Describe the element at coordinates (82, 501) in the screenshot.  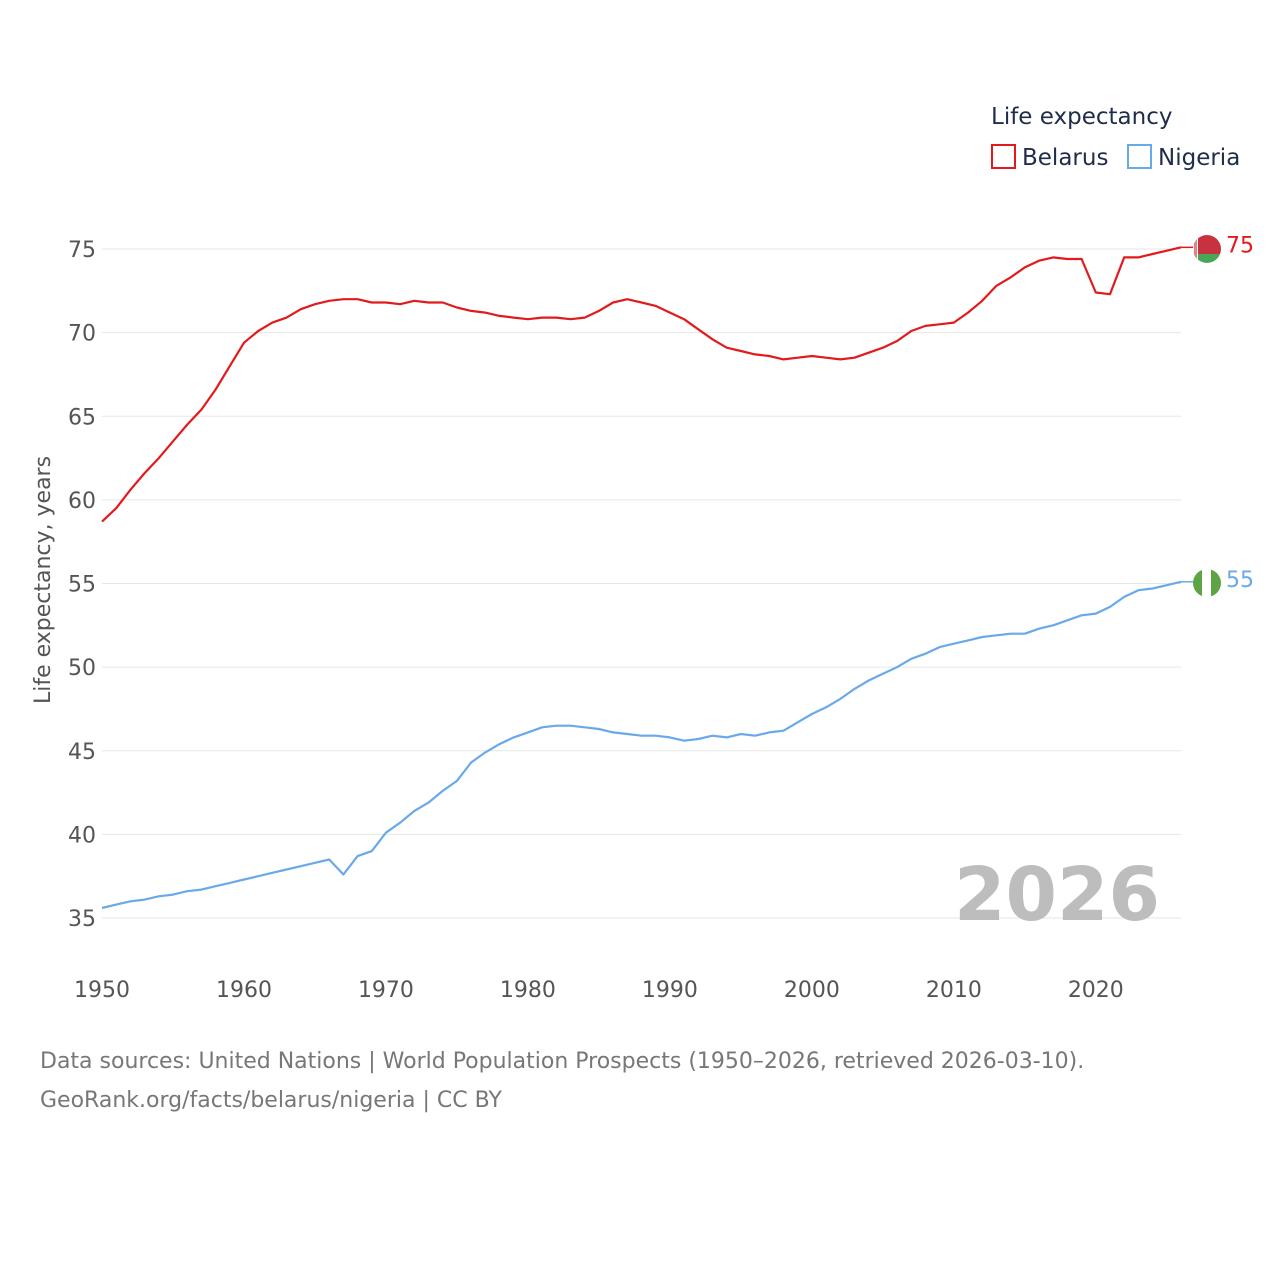
I see `y-tick-label: 60` at that location.